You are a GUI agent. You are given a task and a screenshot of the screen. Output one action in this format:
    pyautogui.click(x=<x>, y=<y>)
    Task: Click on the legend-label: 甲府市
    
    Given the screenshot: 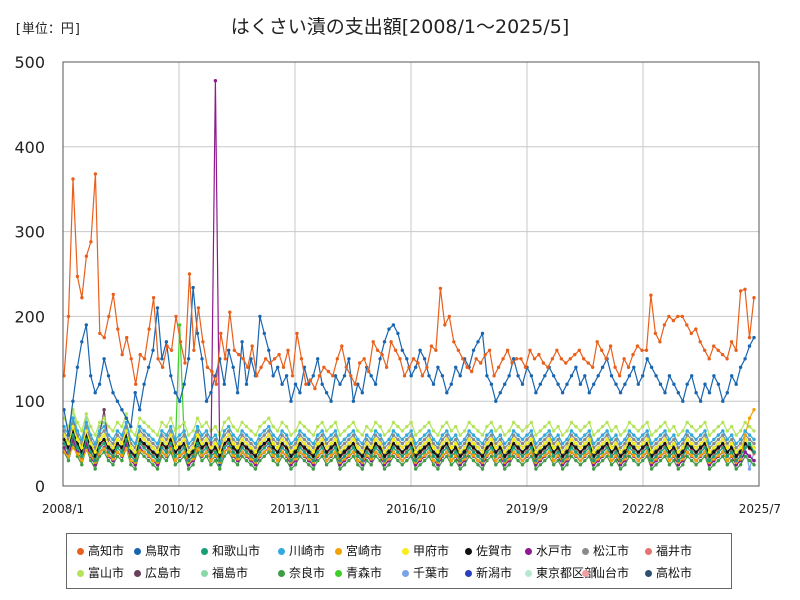 What is the action you would take?
    pyautogui.click(x=431, y=551)
    